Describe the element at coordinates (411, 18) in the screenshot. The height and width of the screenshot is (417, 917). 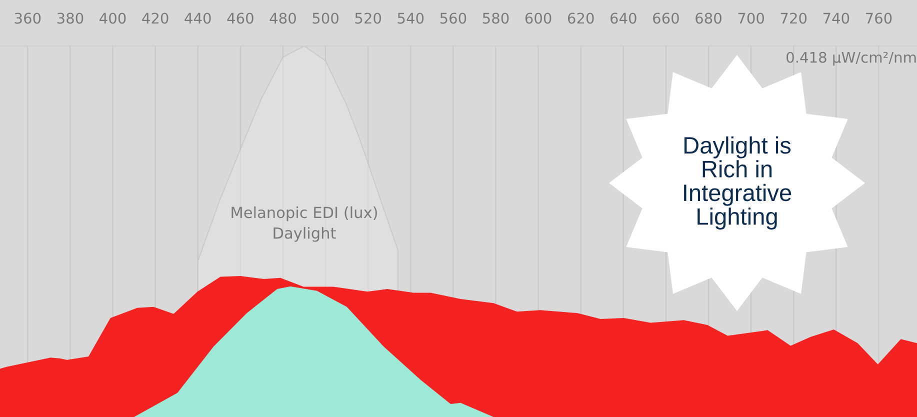
I see `x-tick-label: 540` at that location.